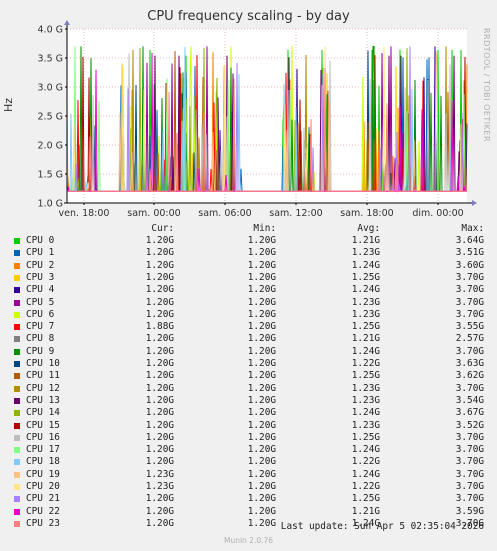  I want to click on chart-title: CPU frequency scaling - by day, so click(248, 16).